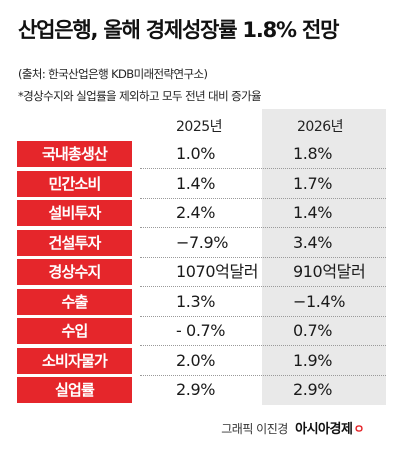  I want to click on value-2026: 0.7%, so click(313, 330).